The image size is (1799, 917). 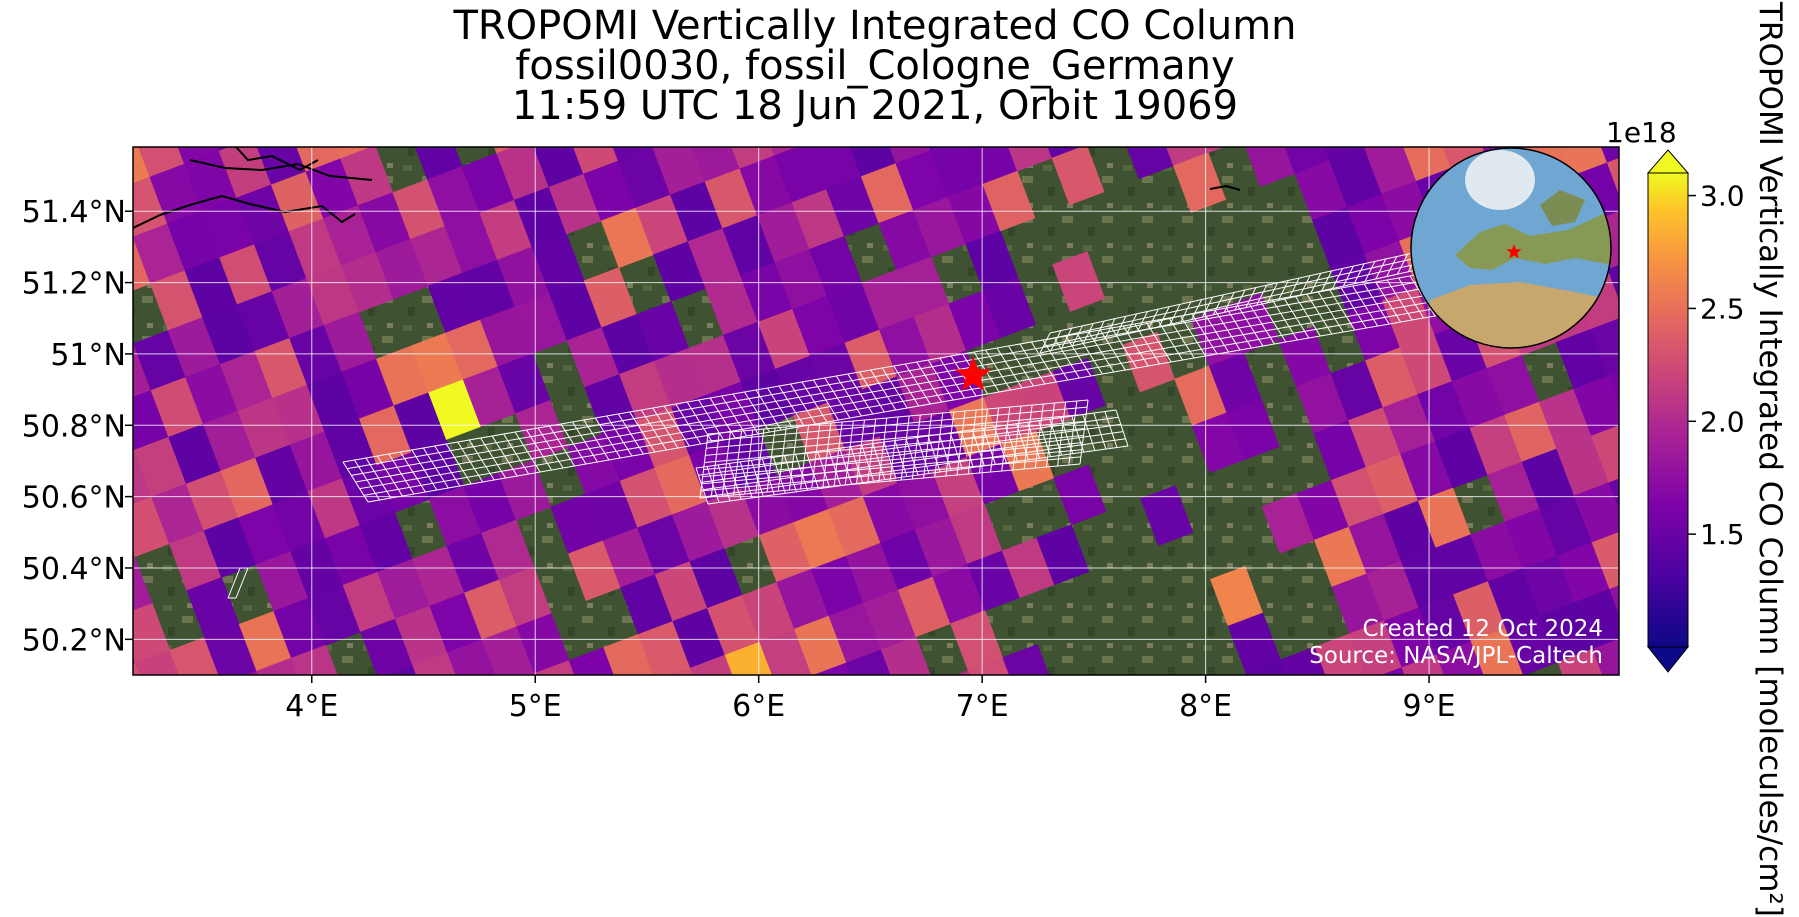 I want to click on lon-tick-label: 7°E, so click(x=982, y=706).